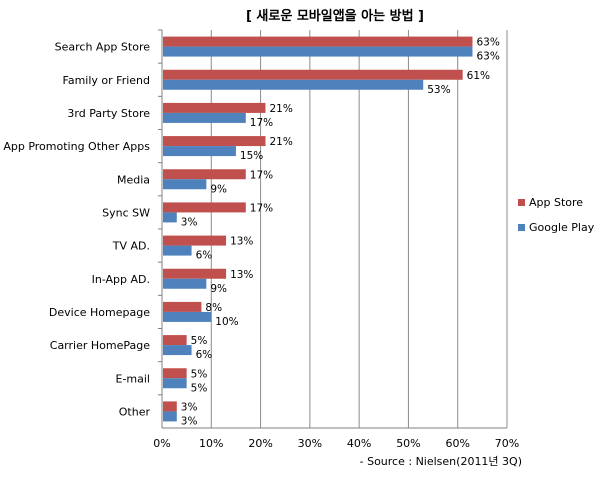 The width and height of the screenshot is (598, 477). Describe the element at coordinates (457, 443) in the screenshot. I see `x-tick-label: 60%` at that location.